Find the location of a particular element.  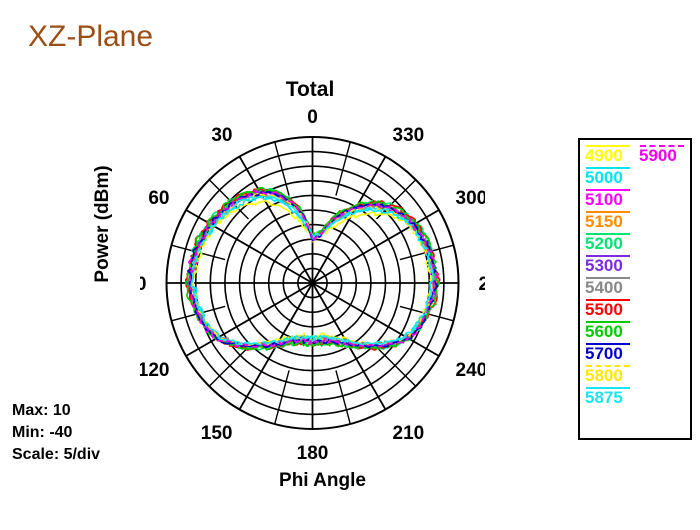

legend-item: 5150 is located at coordinates (611, 221).